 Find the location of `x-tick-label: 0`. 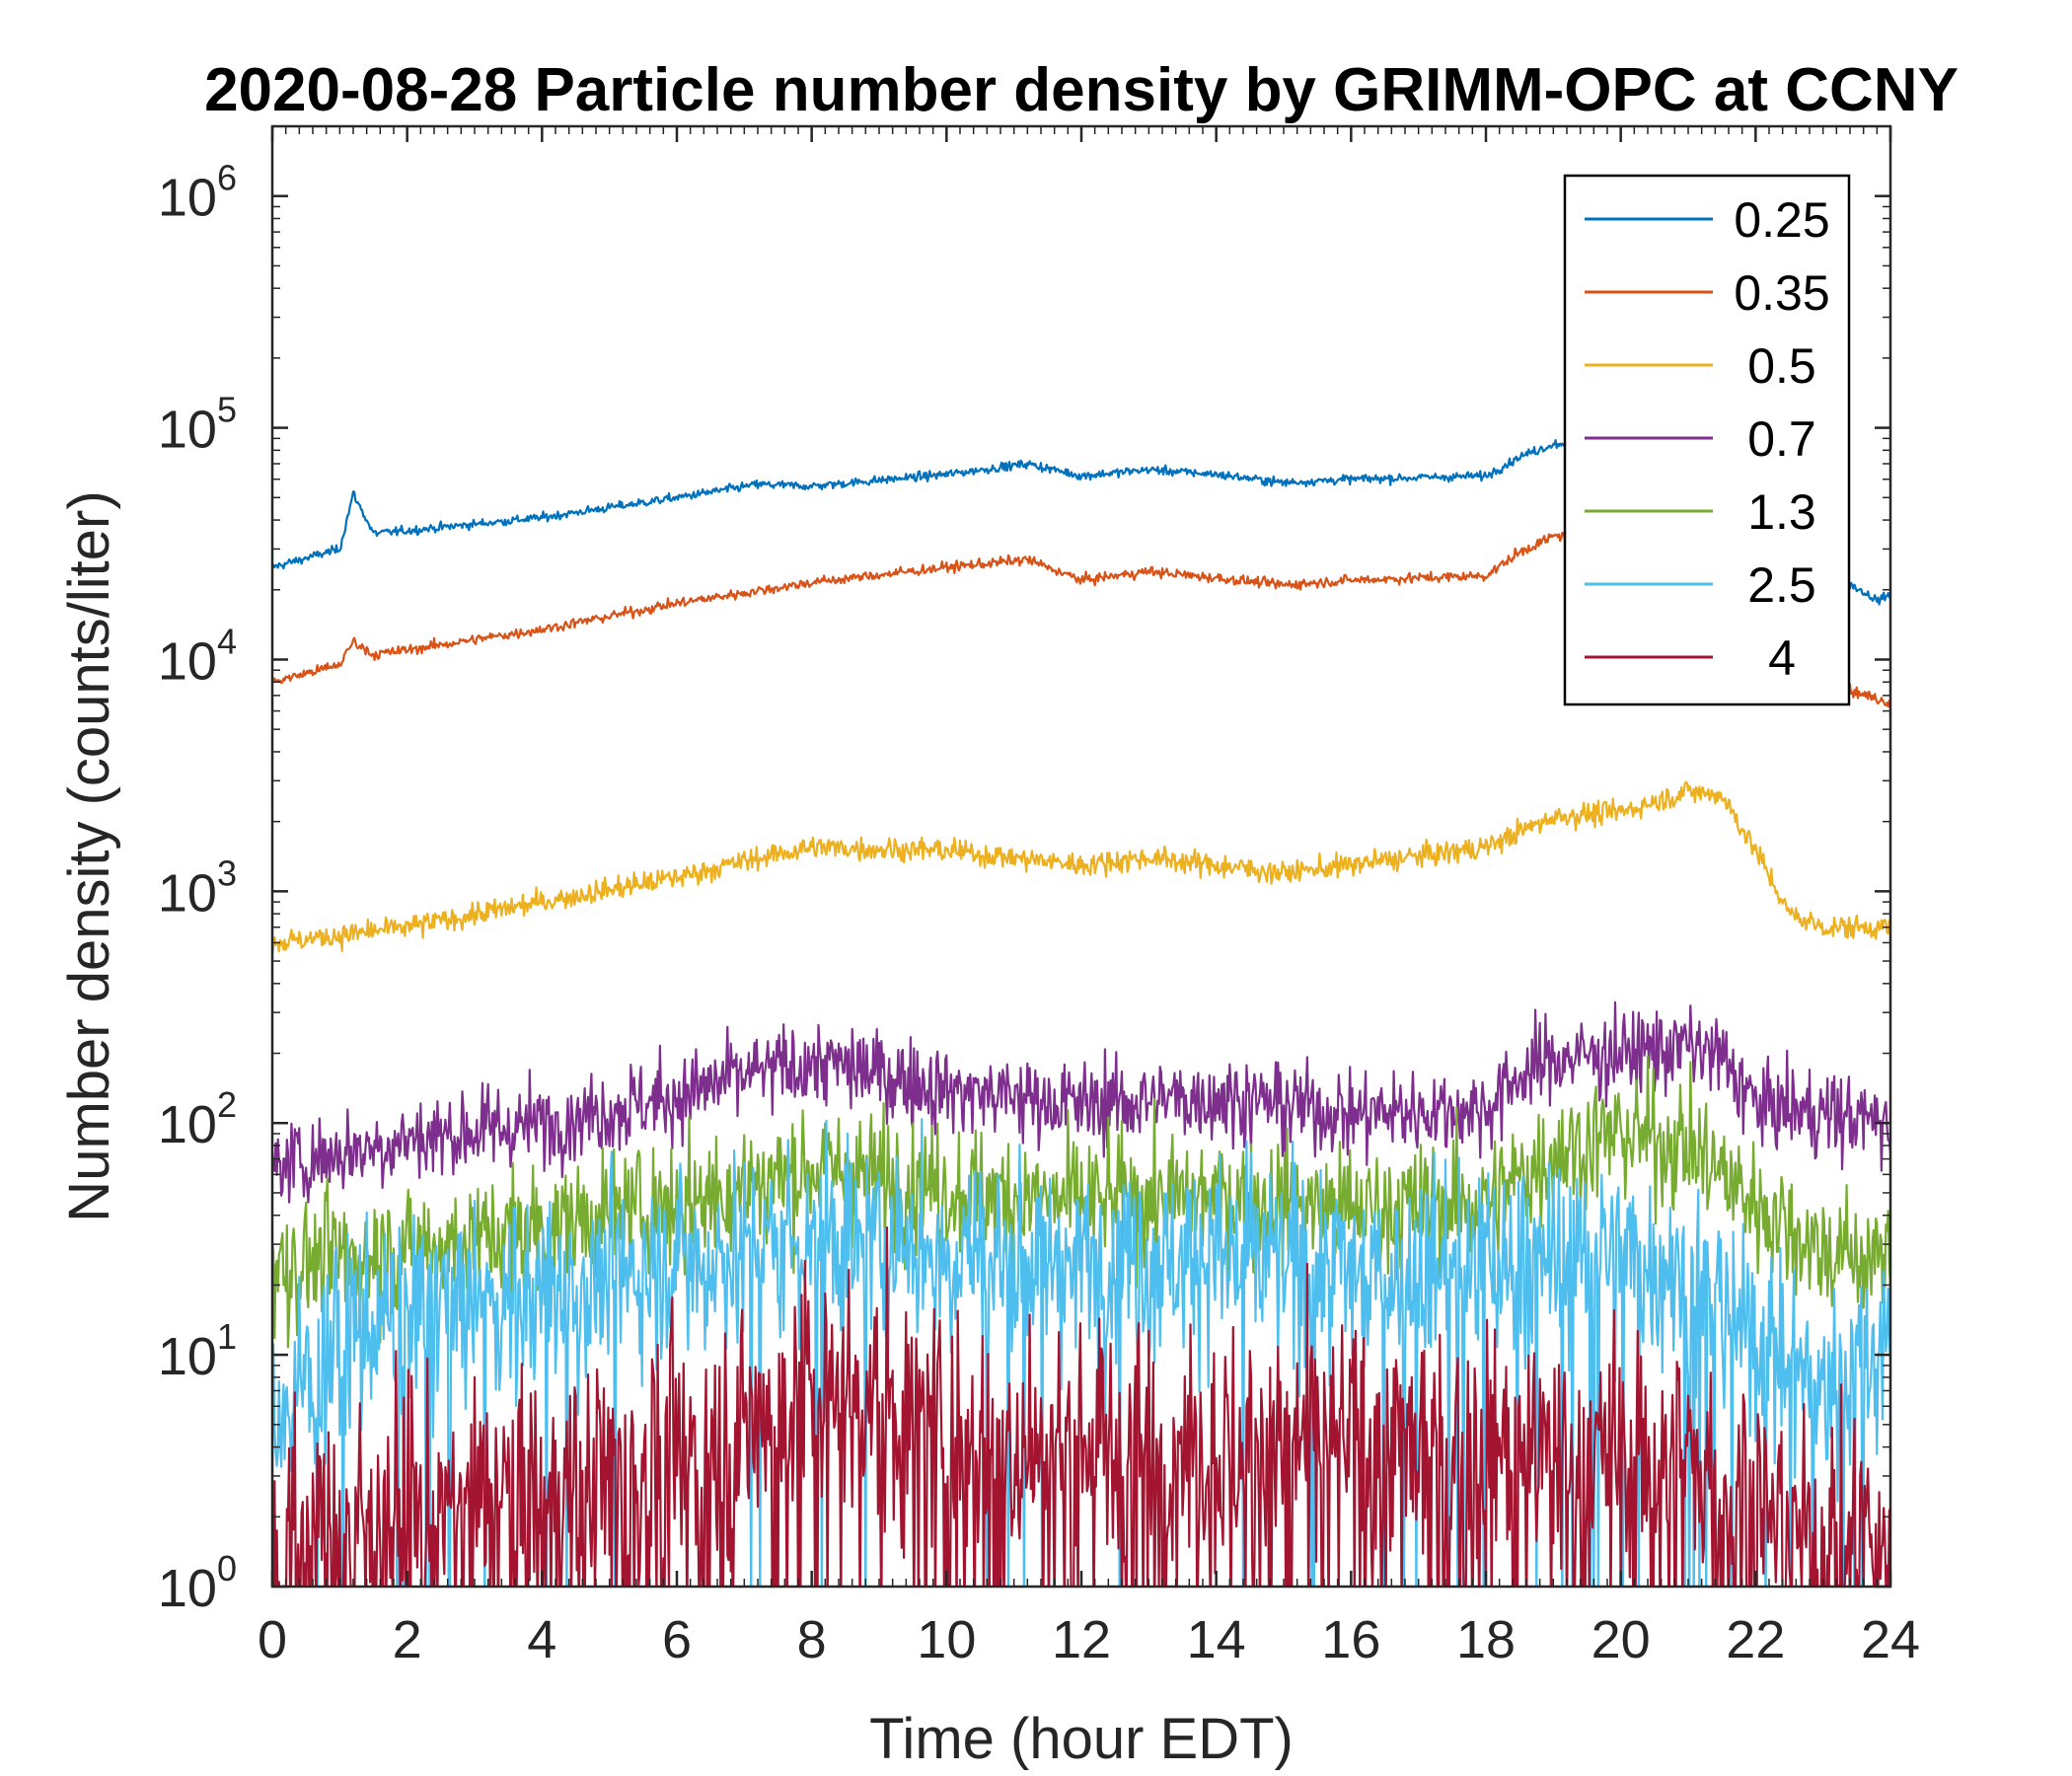

x-tick-label: 0 is located at coordinates (272, 1640).